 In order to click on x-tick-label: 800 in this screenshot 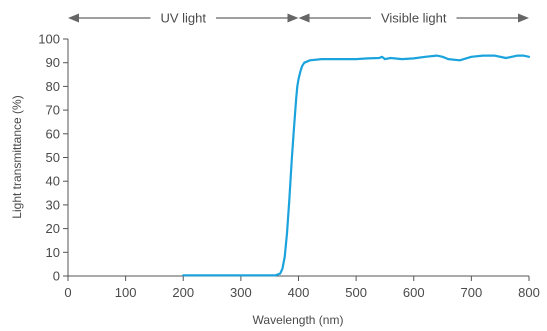, I will do `click(529, 292)`.